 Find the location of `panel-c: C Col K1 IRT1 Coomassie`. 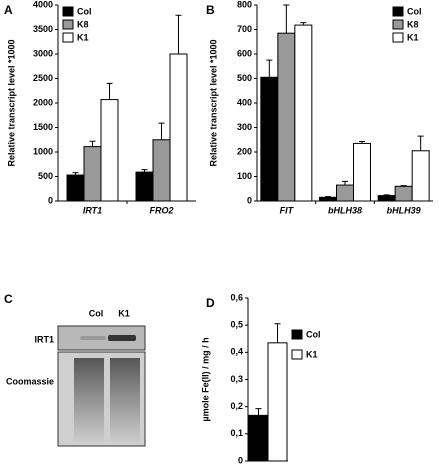

panel-c: C Col K1 IRT1 Coomassie is located at coordinates (75, 369).